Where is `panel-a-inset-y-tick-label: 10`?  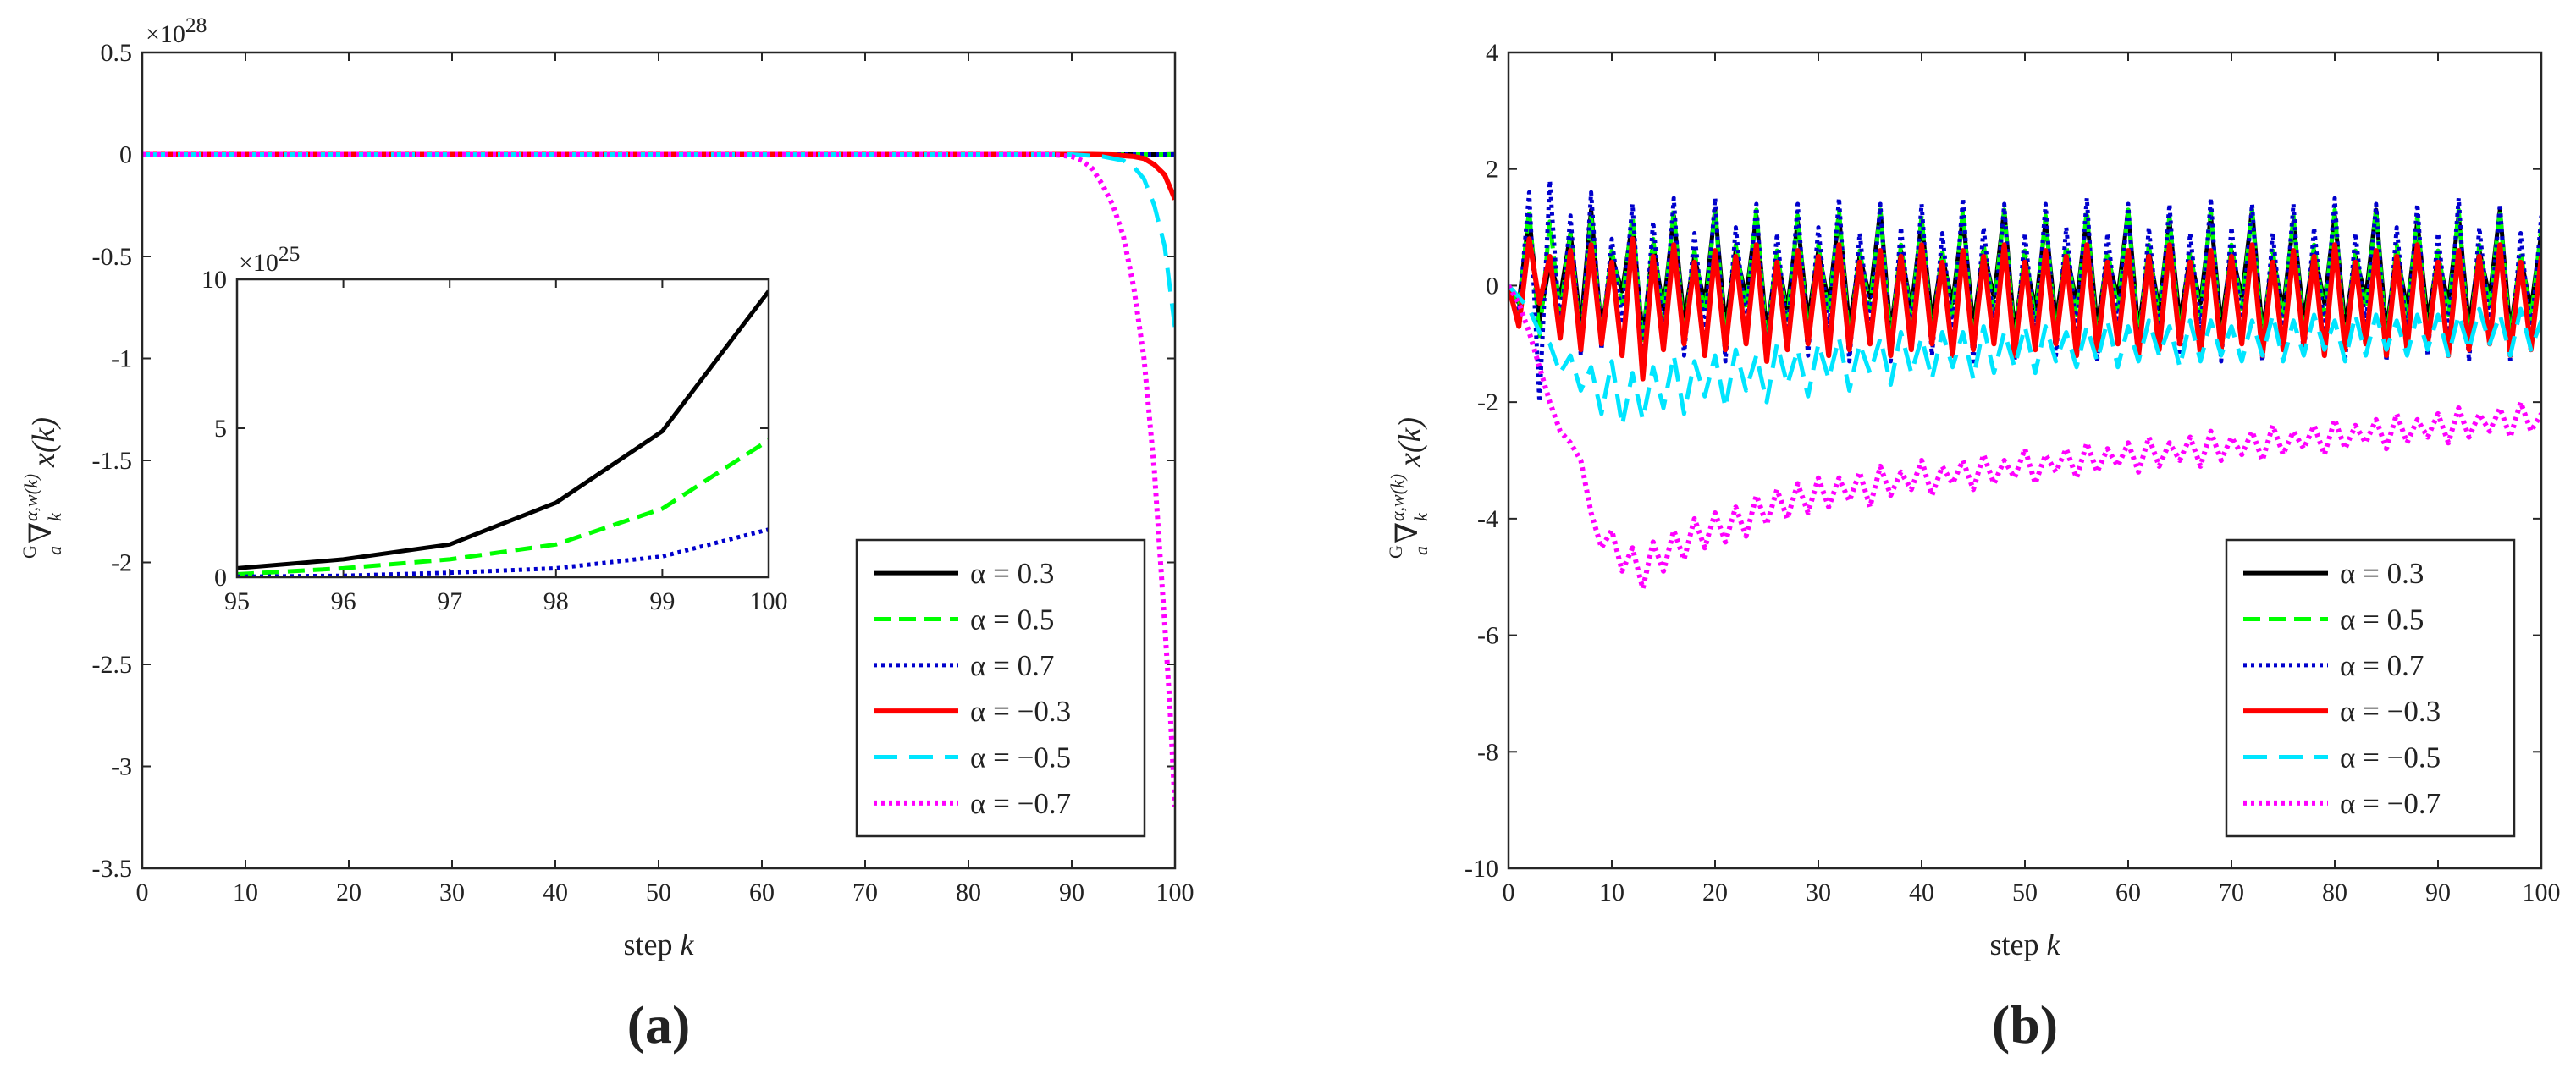
panel-a-inset-y-tick-label: 10 is located at coordinates (214, 280).